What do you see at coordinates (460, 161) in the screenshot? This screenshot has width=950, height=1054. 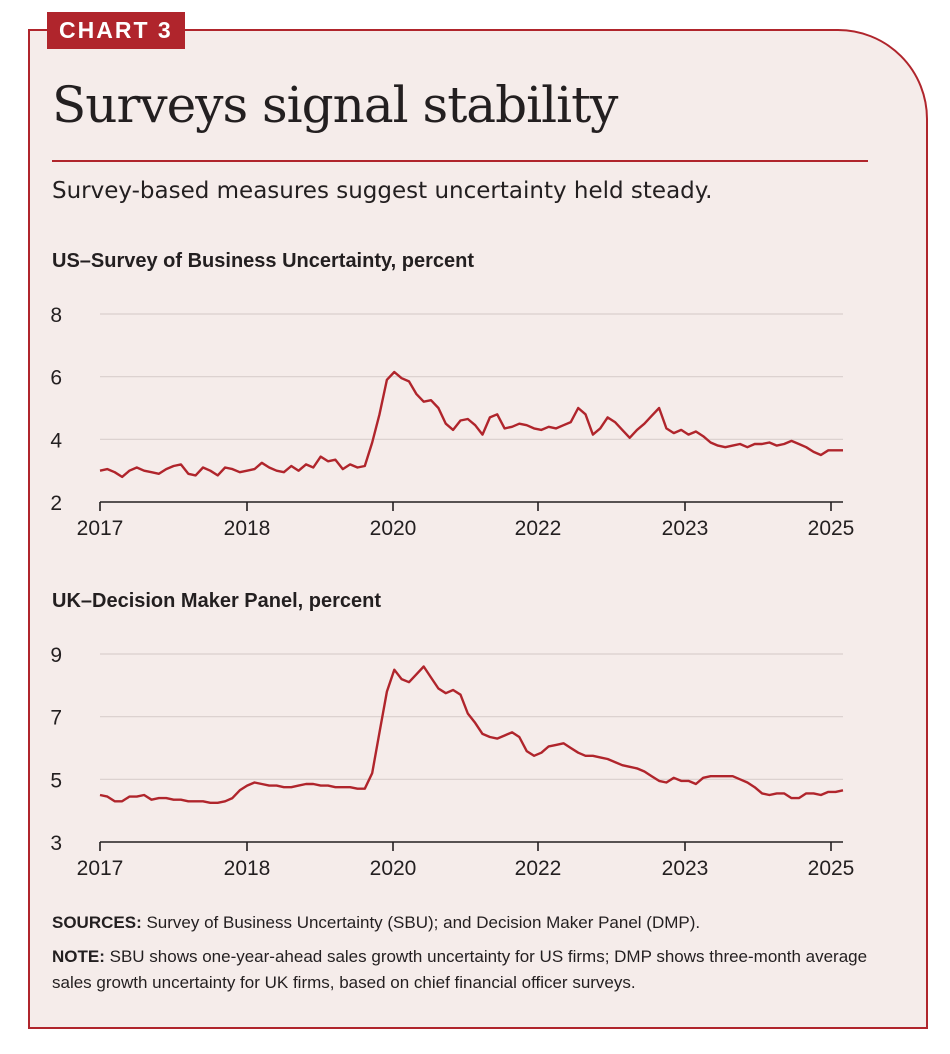 I see `title-divider` at bounding box center [460, 161].